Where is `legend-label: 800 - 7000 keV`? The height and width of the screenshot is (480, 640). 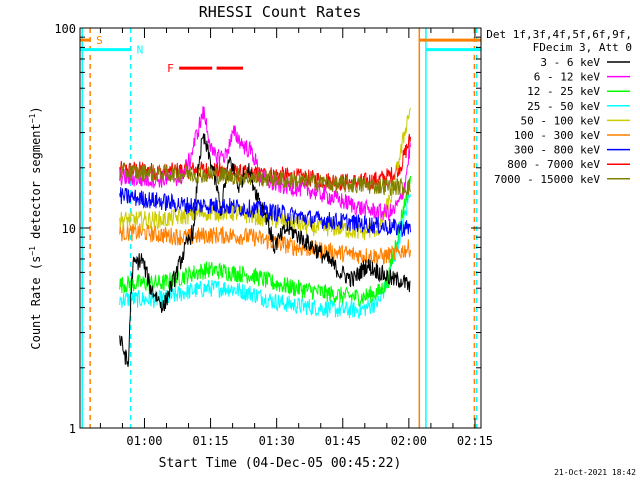
legend-label: 800 - 7000 keV is located at coordinates (553, 164).